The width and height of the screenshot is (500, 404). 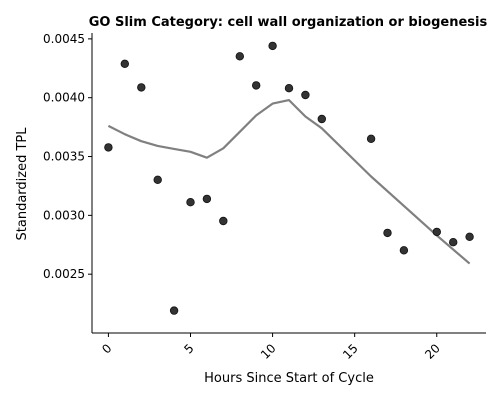 What do you see at coordinates (64, 39) in the screenshot?
I see `y-tick-label: 0.0045` at bounding box center [64, 39].